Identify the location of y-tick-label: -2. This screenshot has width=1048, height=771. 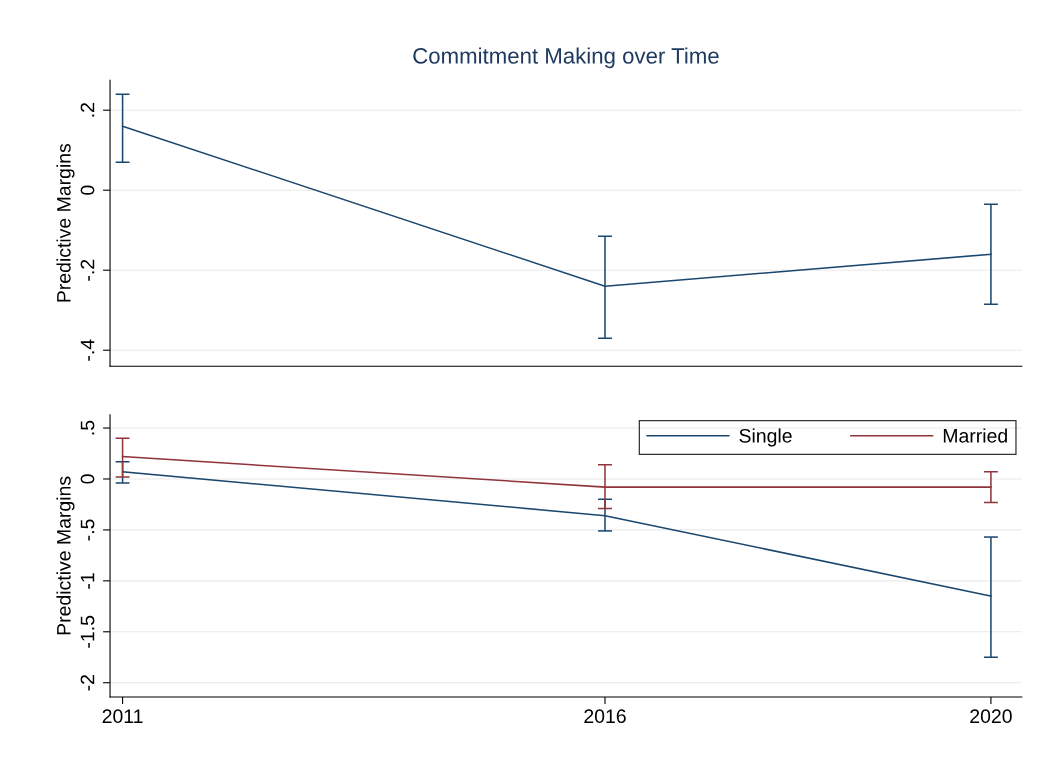
(87, 683).